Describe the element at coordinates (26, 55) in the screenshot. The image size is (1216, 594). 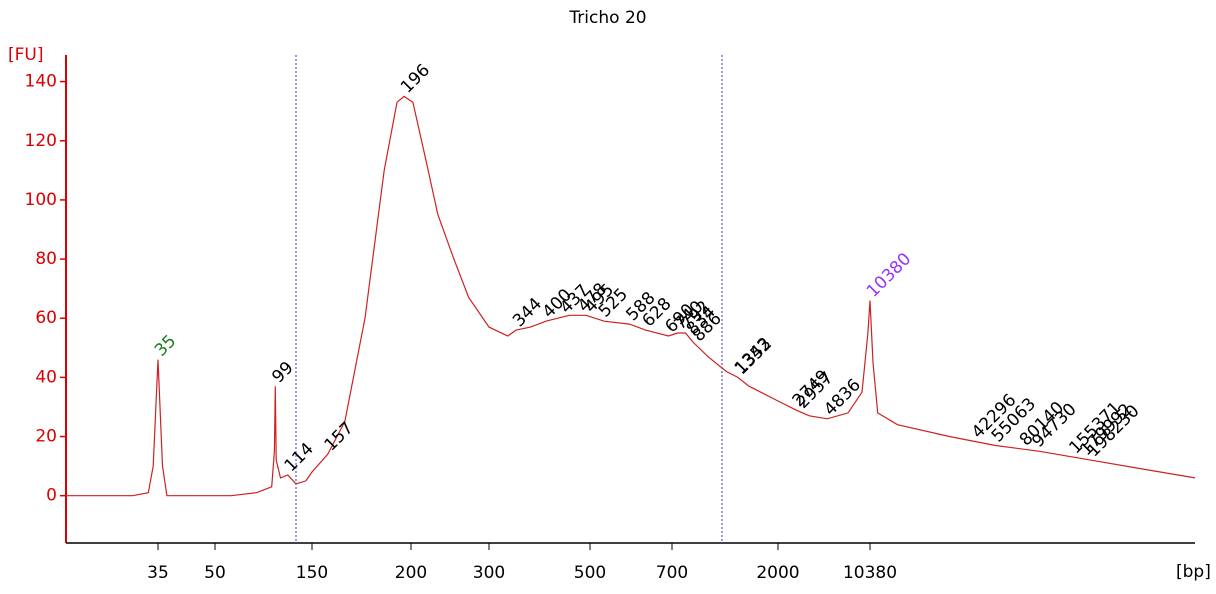
I see `y-axis-label: [FU]` at that location.